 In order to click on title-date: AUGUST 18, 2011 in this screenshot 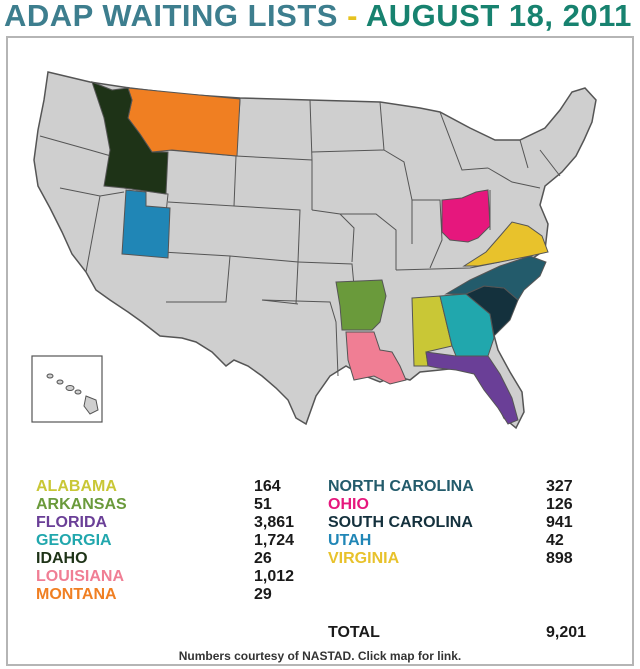, I will do `click(498, 16)`.